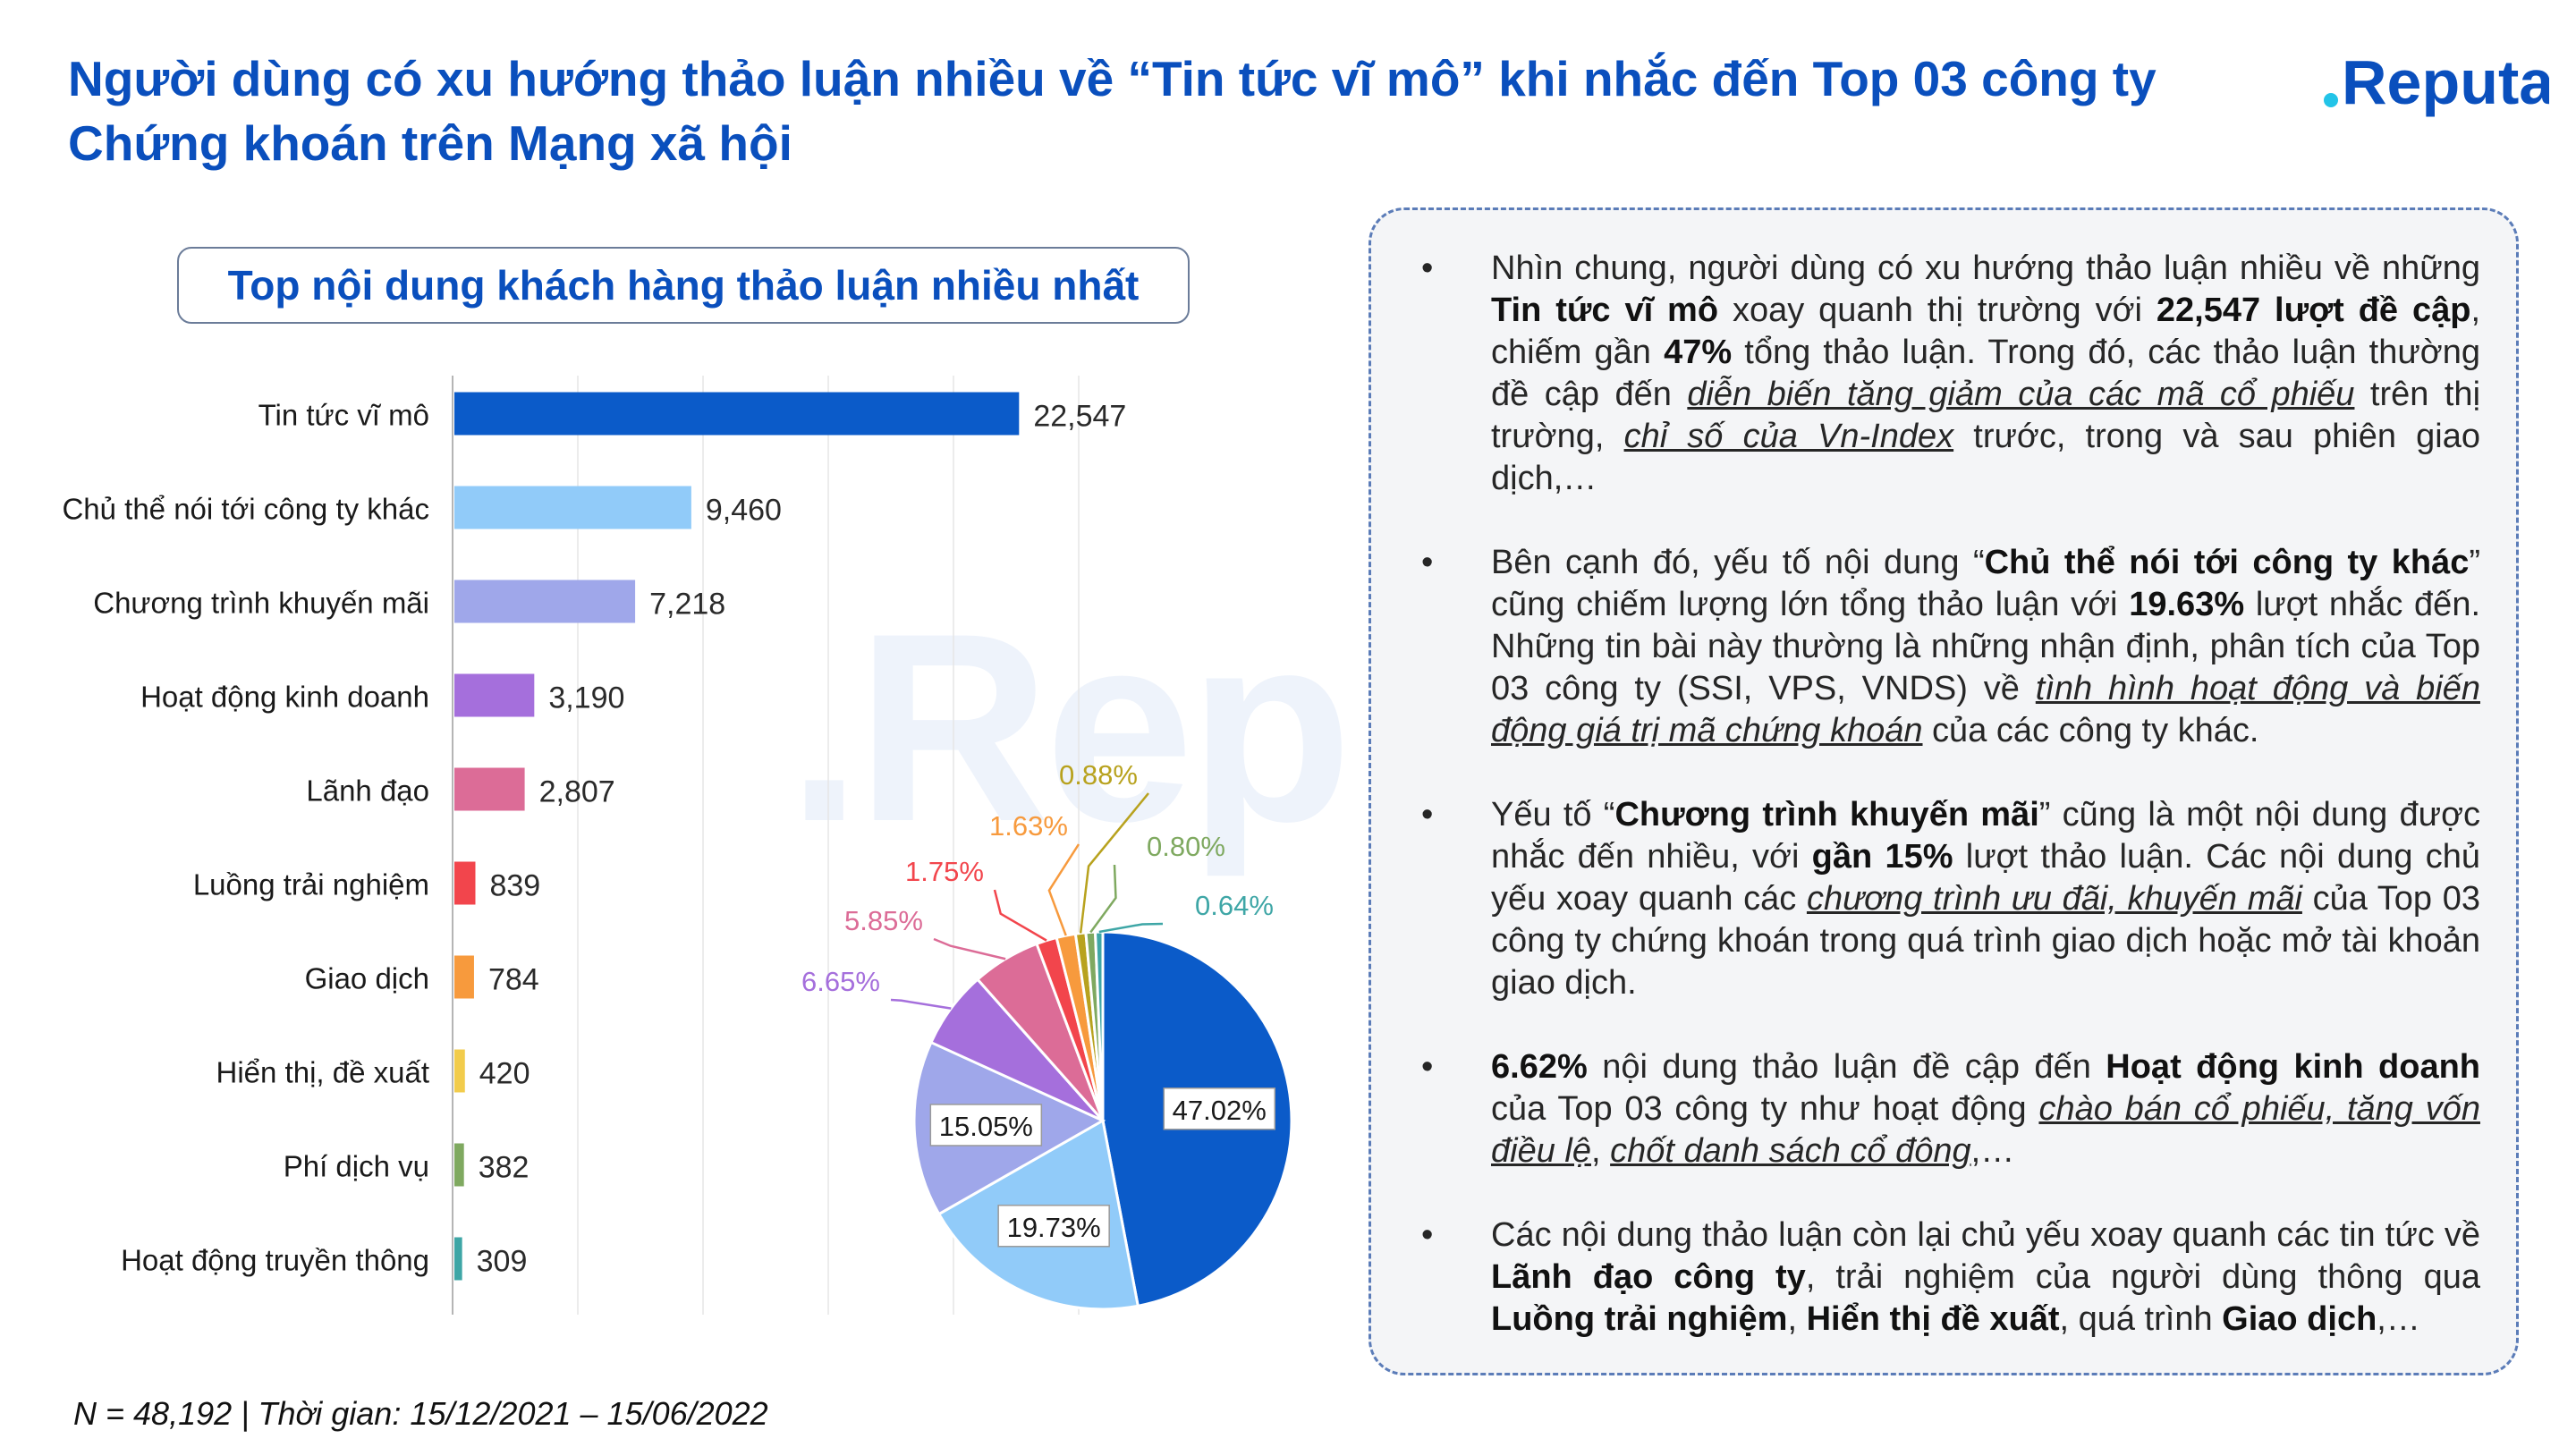 The width and height of the screenshot is (2576, 1447). What do you see at coordinates (1553, 815) in the screenshot?
I see `insight-text: Yếu tố “` at bounding box center [1553, 815].